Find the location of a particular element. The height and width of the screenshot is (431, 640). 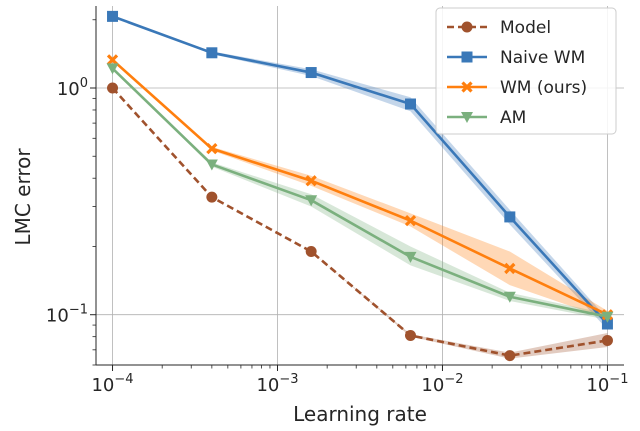

x-tick-label: 10⁻¹ is located at coordinates (607, 384).